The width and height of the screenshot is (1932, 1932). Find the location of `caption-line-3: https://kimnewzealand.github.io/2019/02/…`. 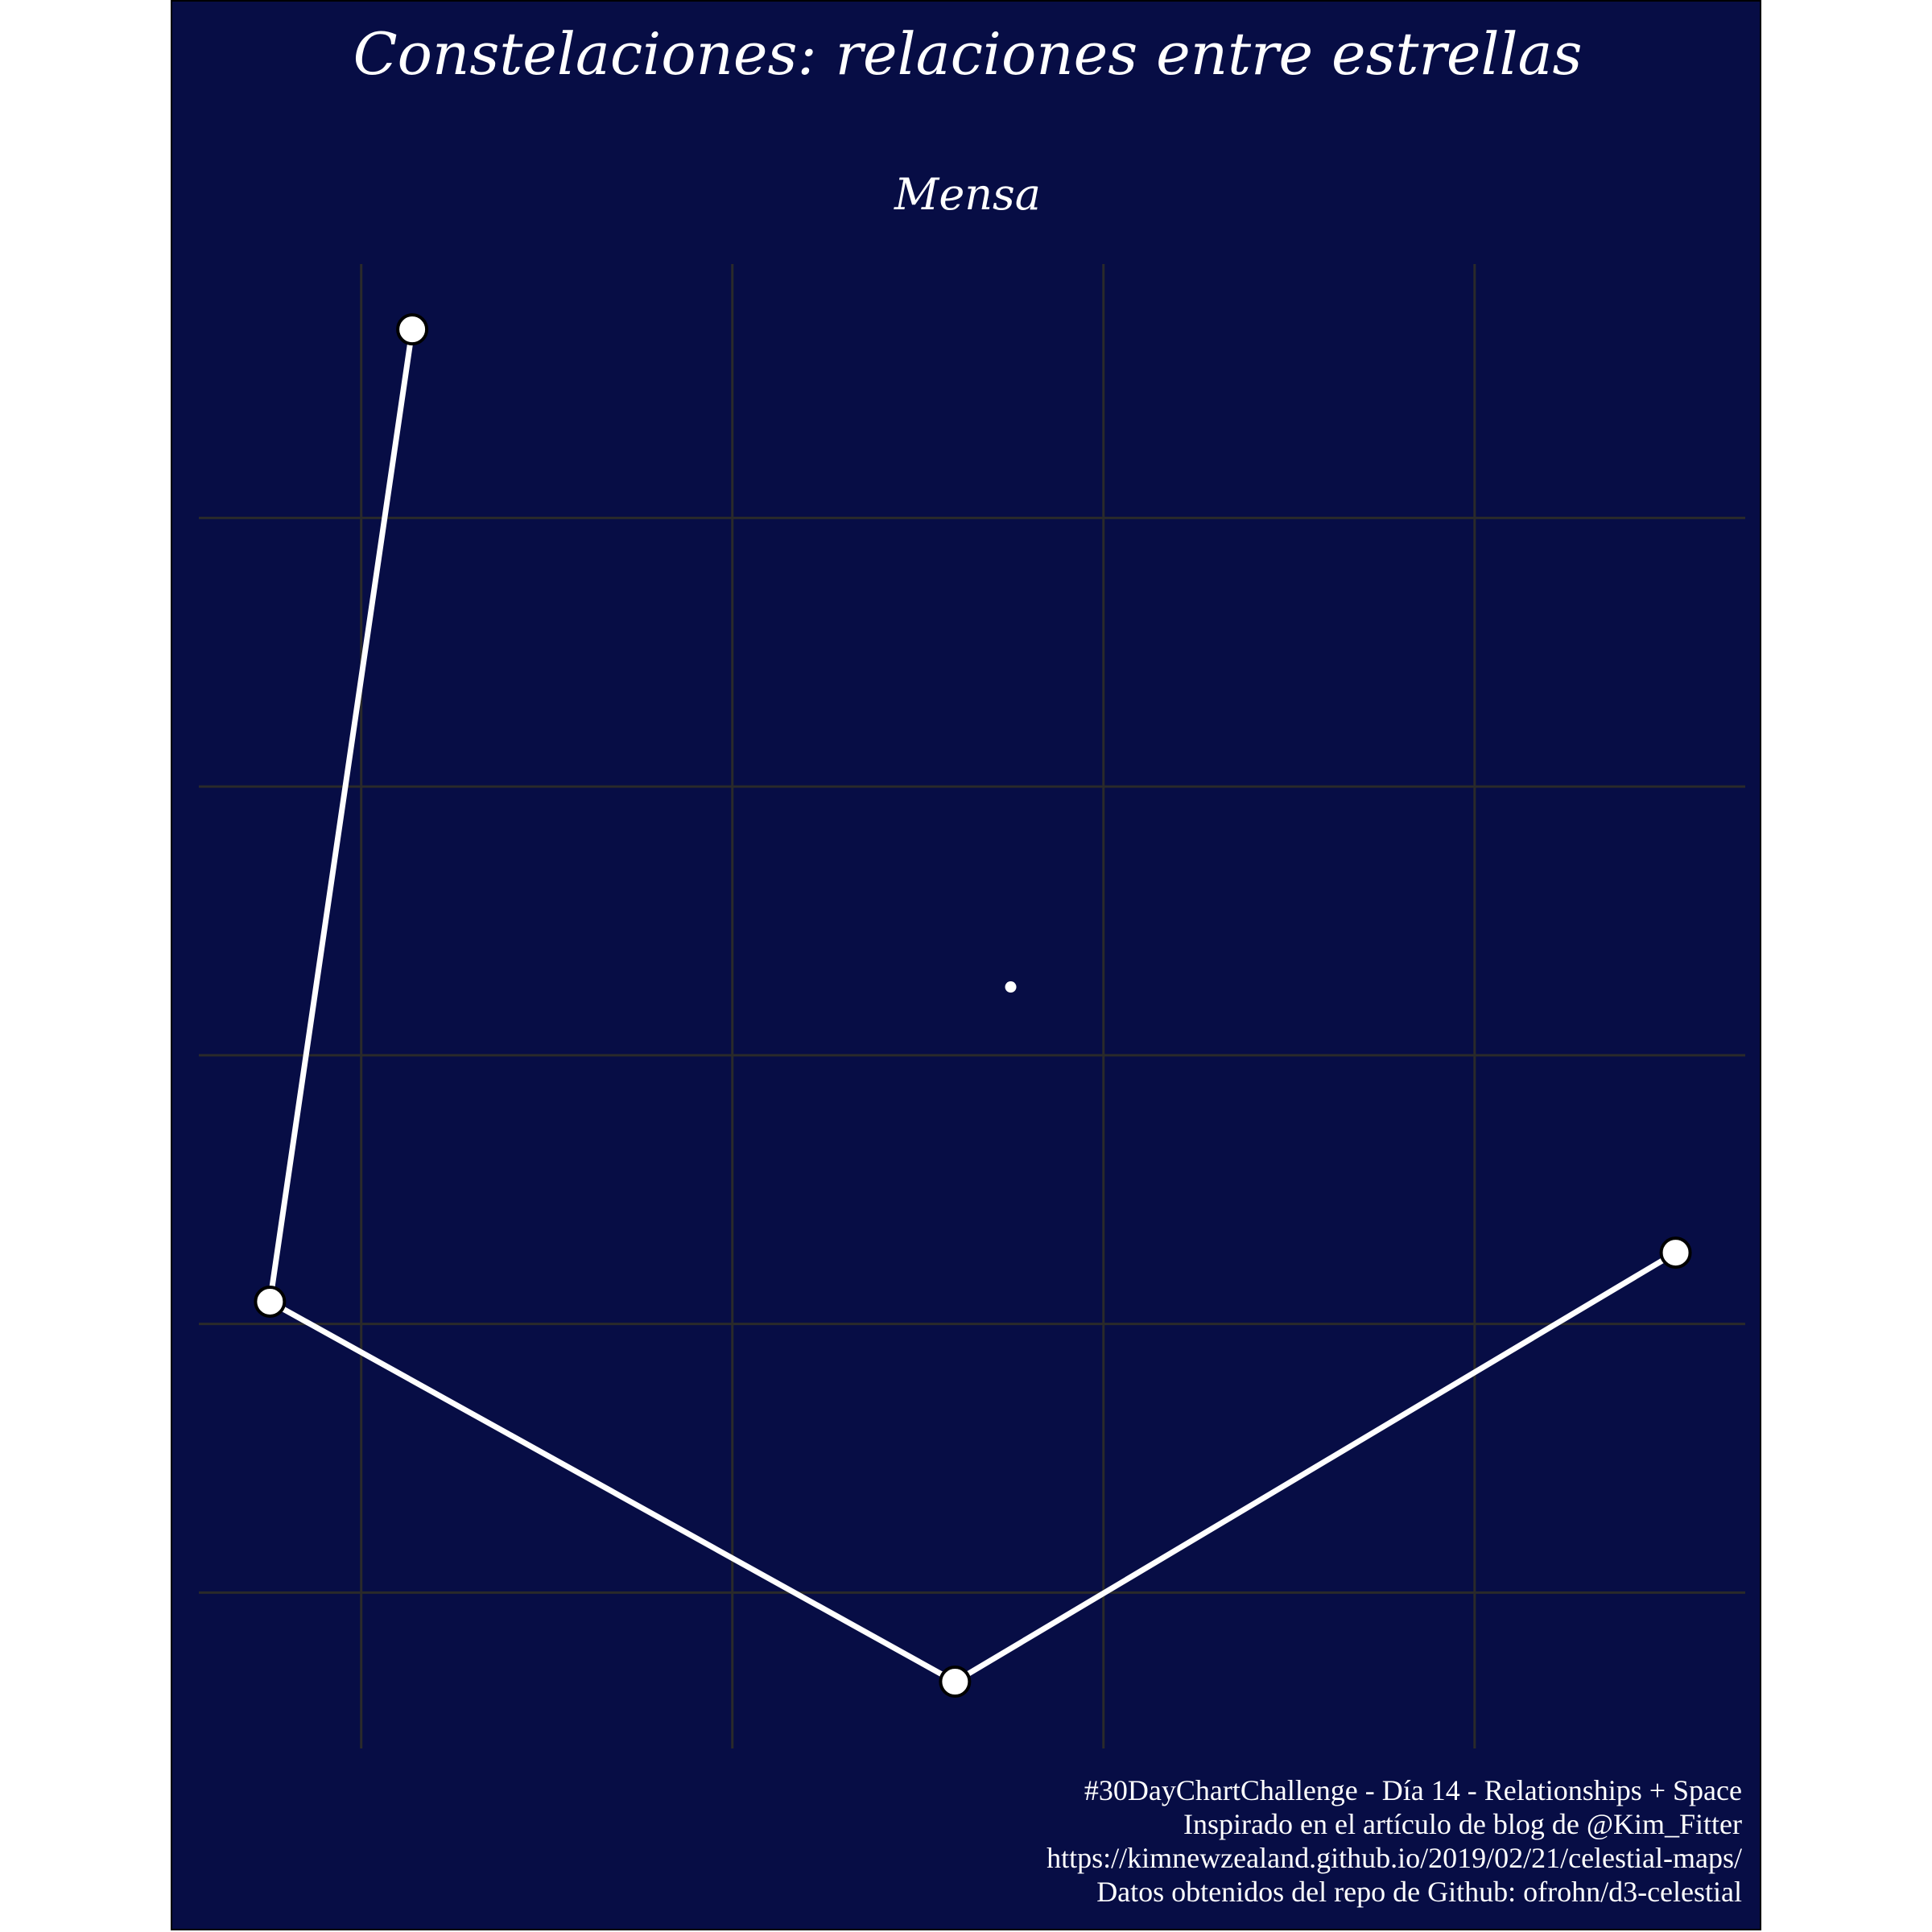

caption-line-3: https://kimnewzealand.github.io/2019/02/… is located at coordinates (1394, 1858).